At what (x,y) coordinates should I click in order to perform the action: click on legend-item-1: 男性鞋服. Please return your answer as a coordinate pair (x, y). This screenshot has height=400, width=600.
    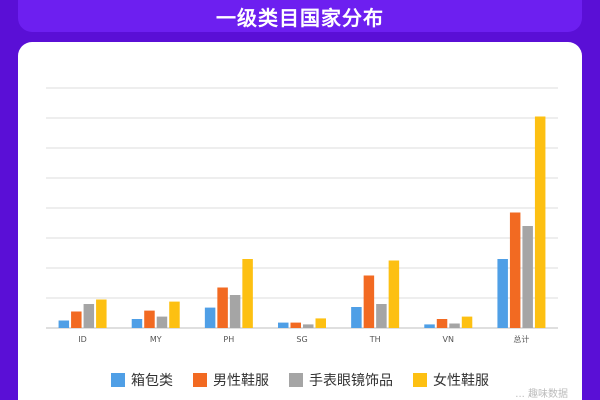
    Looking at the image, I should click on (231, 380).